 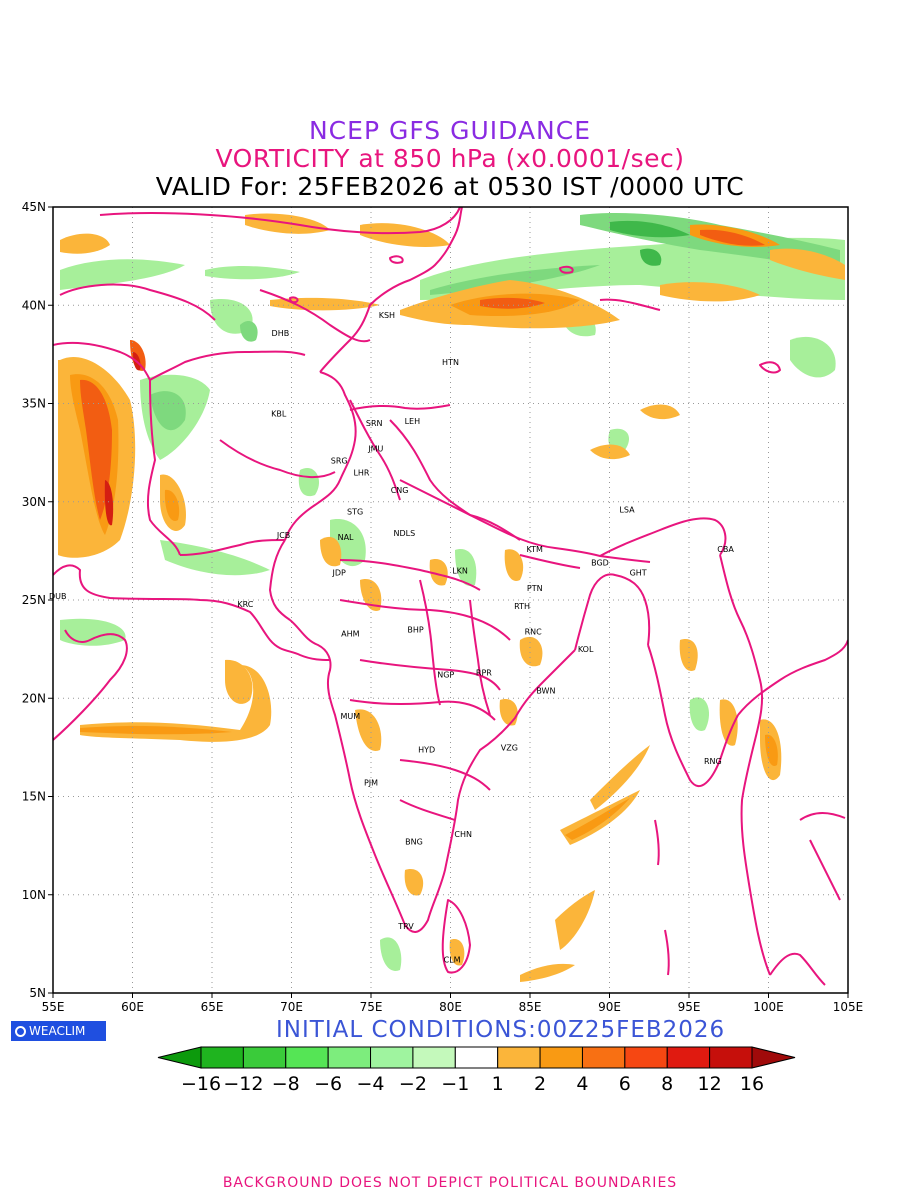 What do you see at coordinates (132, 1007) in the screenshot?
I see `lon-tick-label: 60E` at bounding box center [132, 1007].